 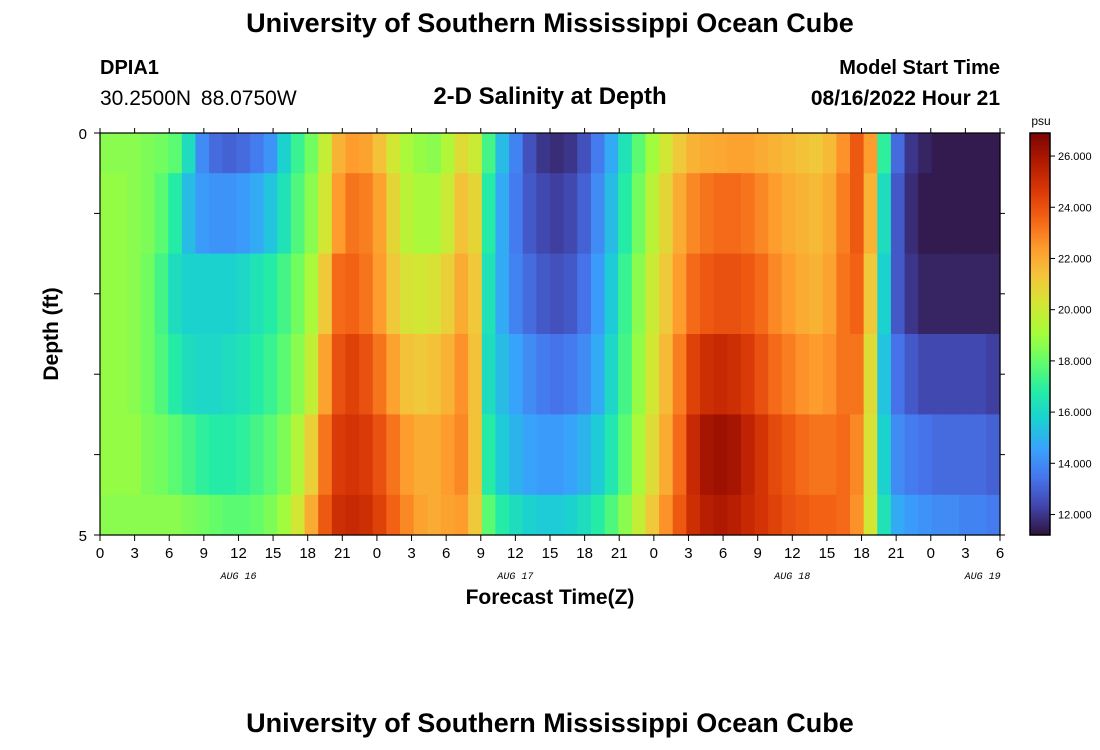 I want to click on model-start-label: Model Start Time, so click(x=919, y=68).